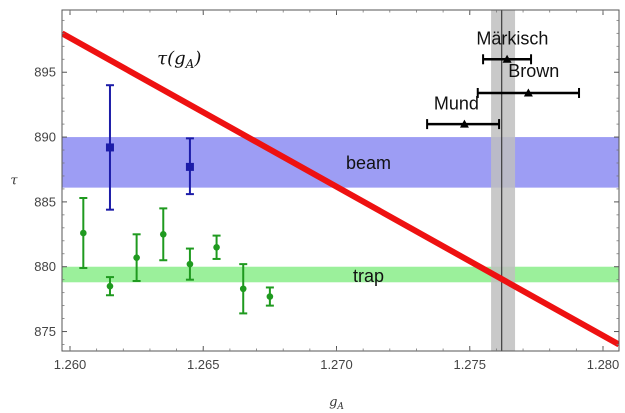 The width and height of the screenshot is (625, 413). I want to click on x-tick-label: 1.265, so click(203, 364).